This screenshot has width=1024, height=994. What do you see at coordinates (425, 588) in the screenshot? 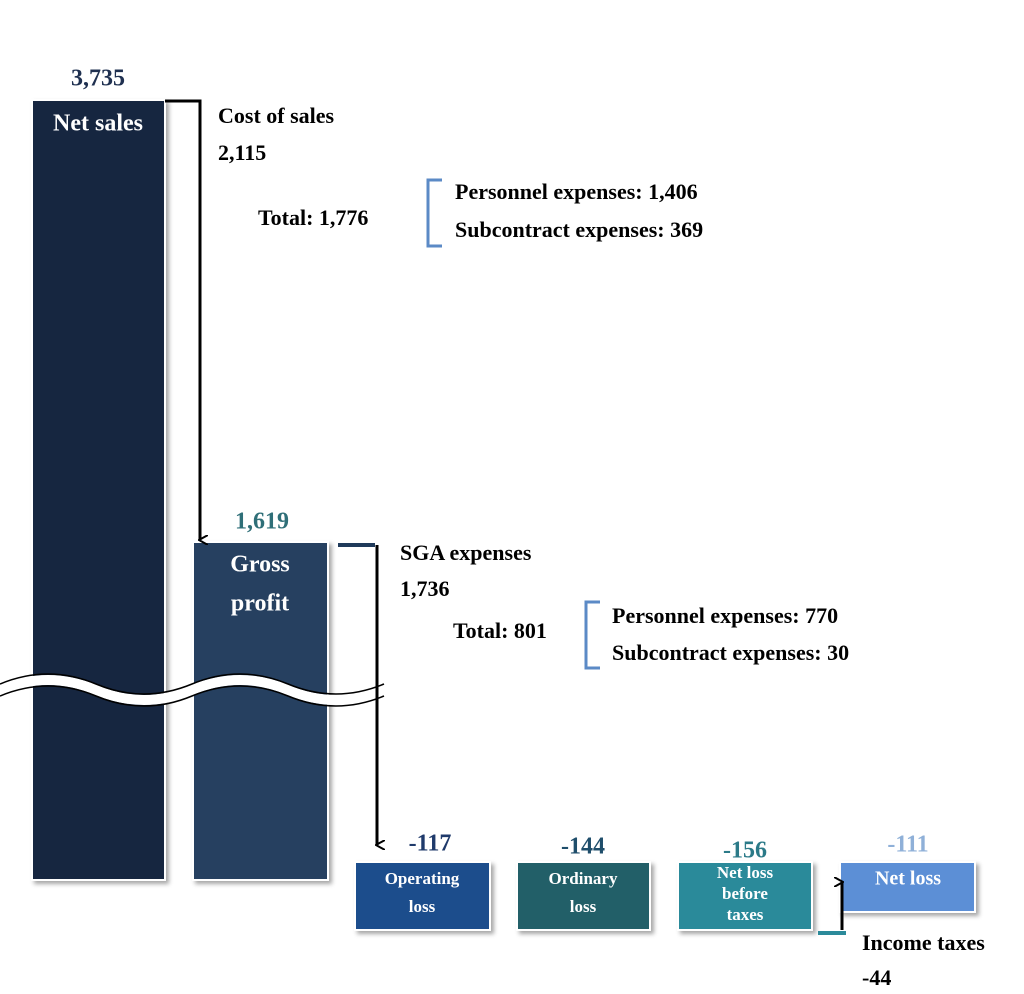
I see `step-value: 1,736` at bounding box center [425, 588].